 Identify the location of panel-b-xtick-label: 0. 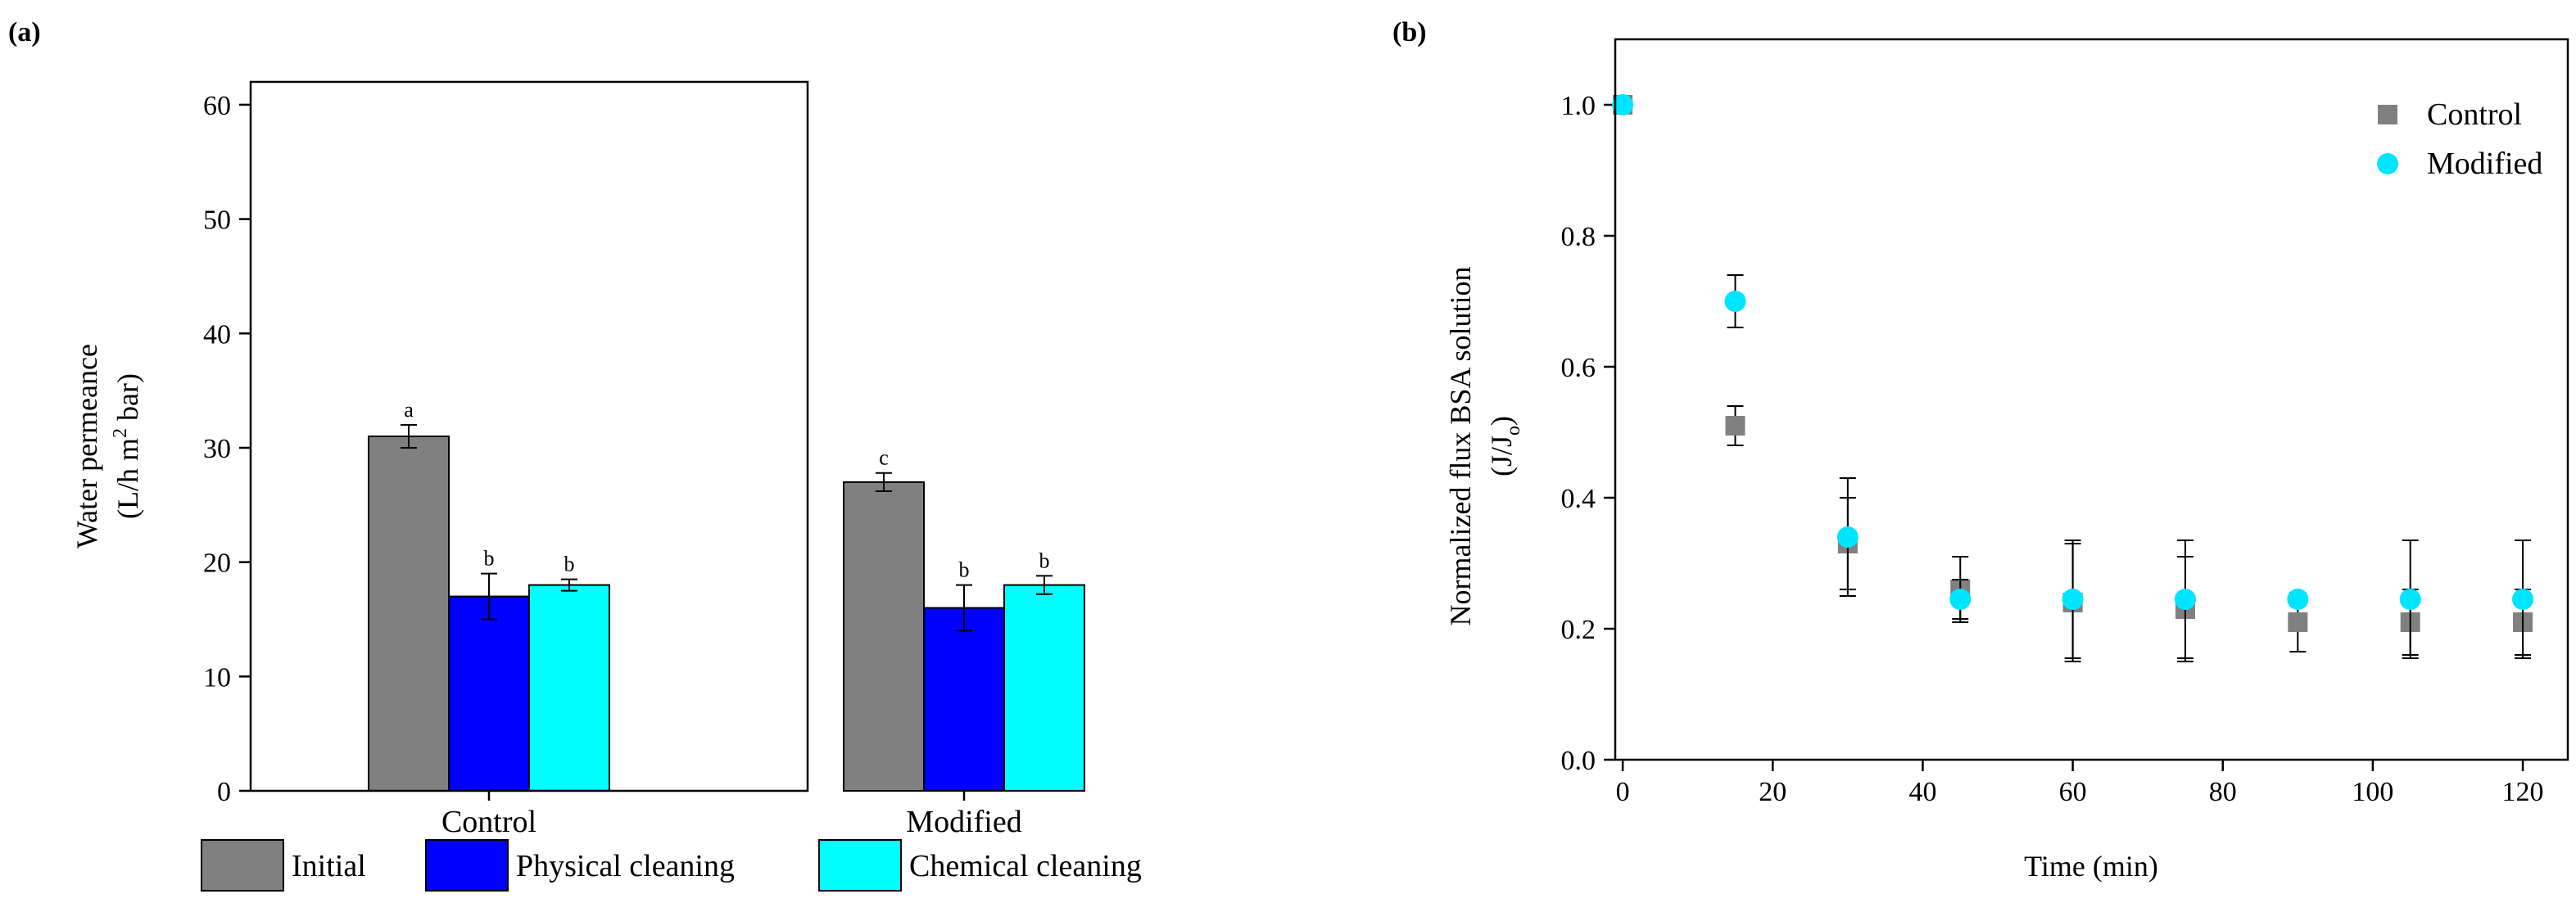
(1623, 792).